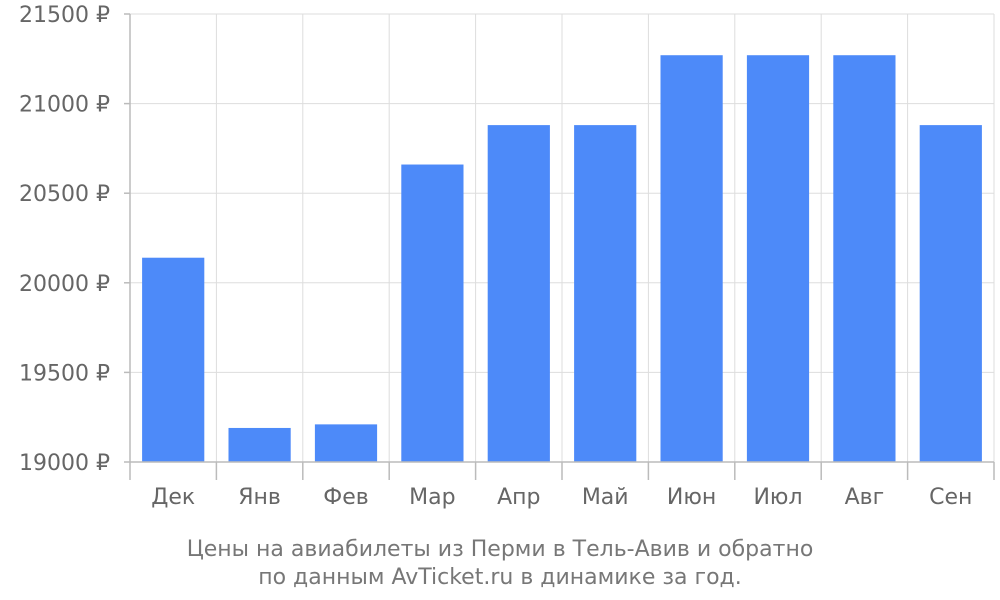  What do you see at coordinates (777, 497) in the screenshot?
I see `x-tick-label: Июл` at bounding box center [777, 497].